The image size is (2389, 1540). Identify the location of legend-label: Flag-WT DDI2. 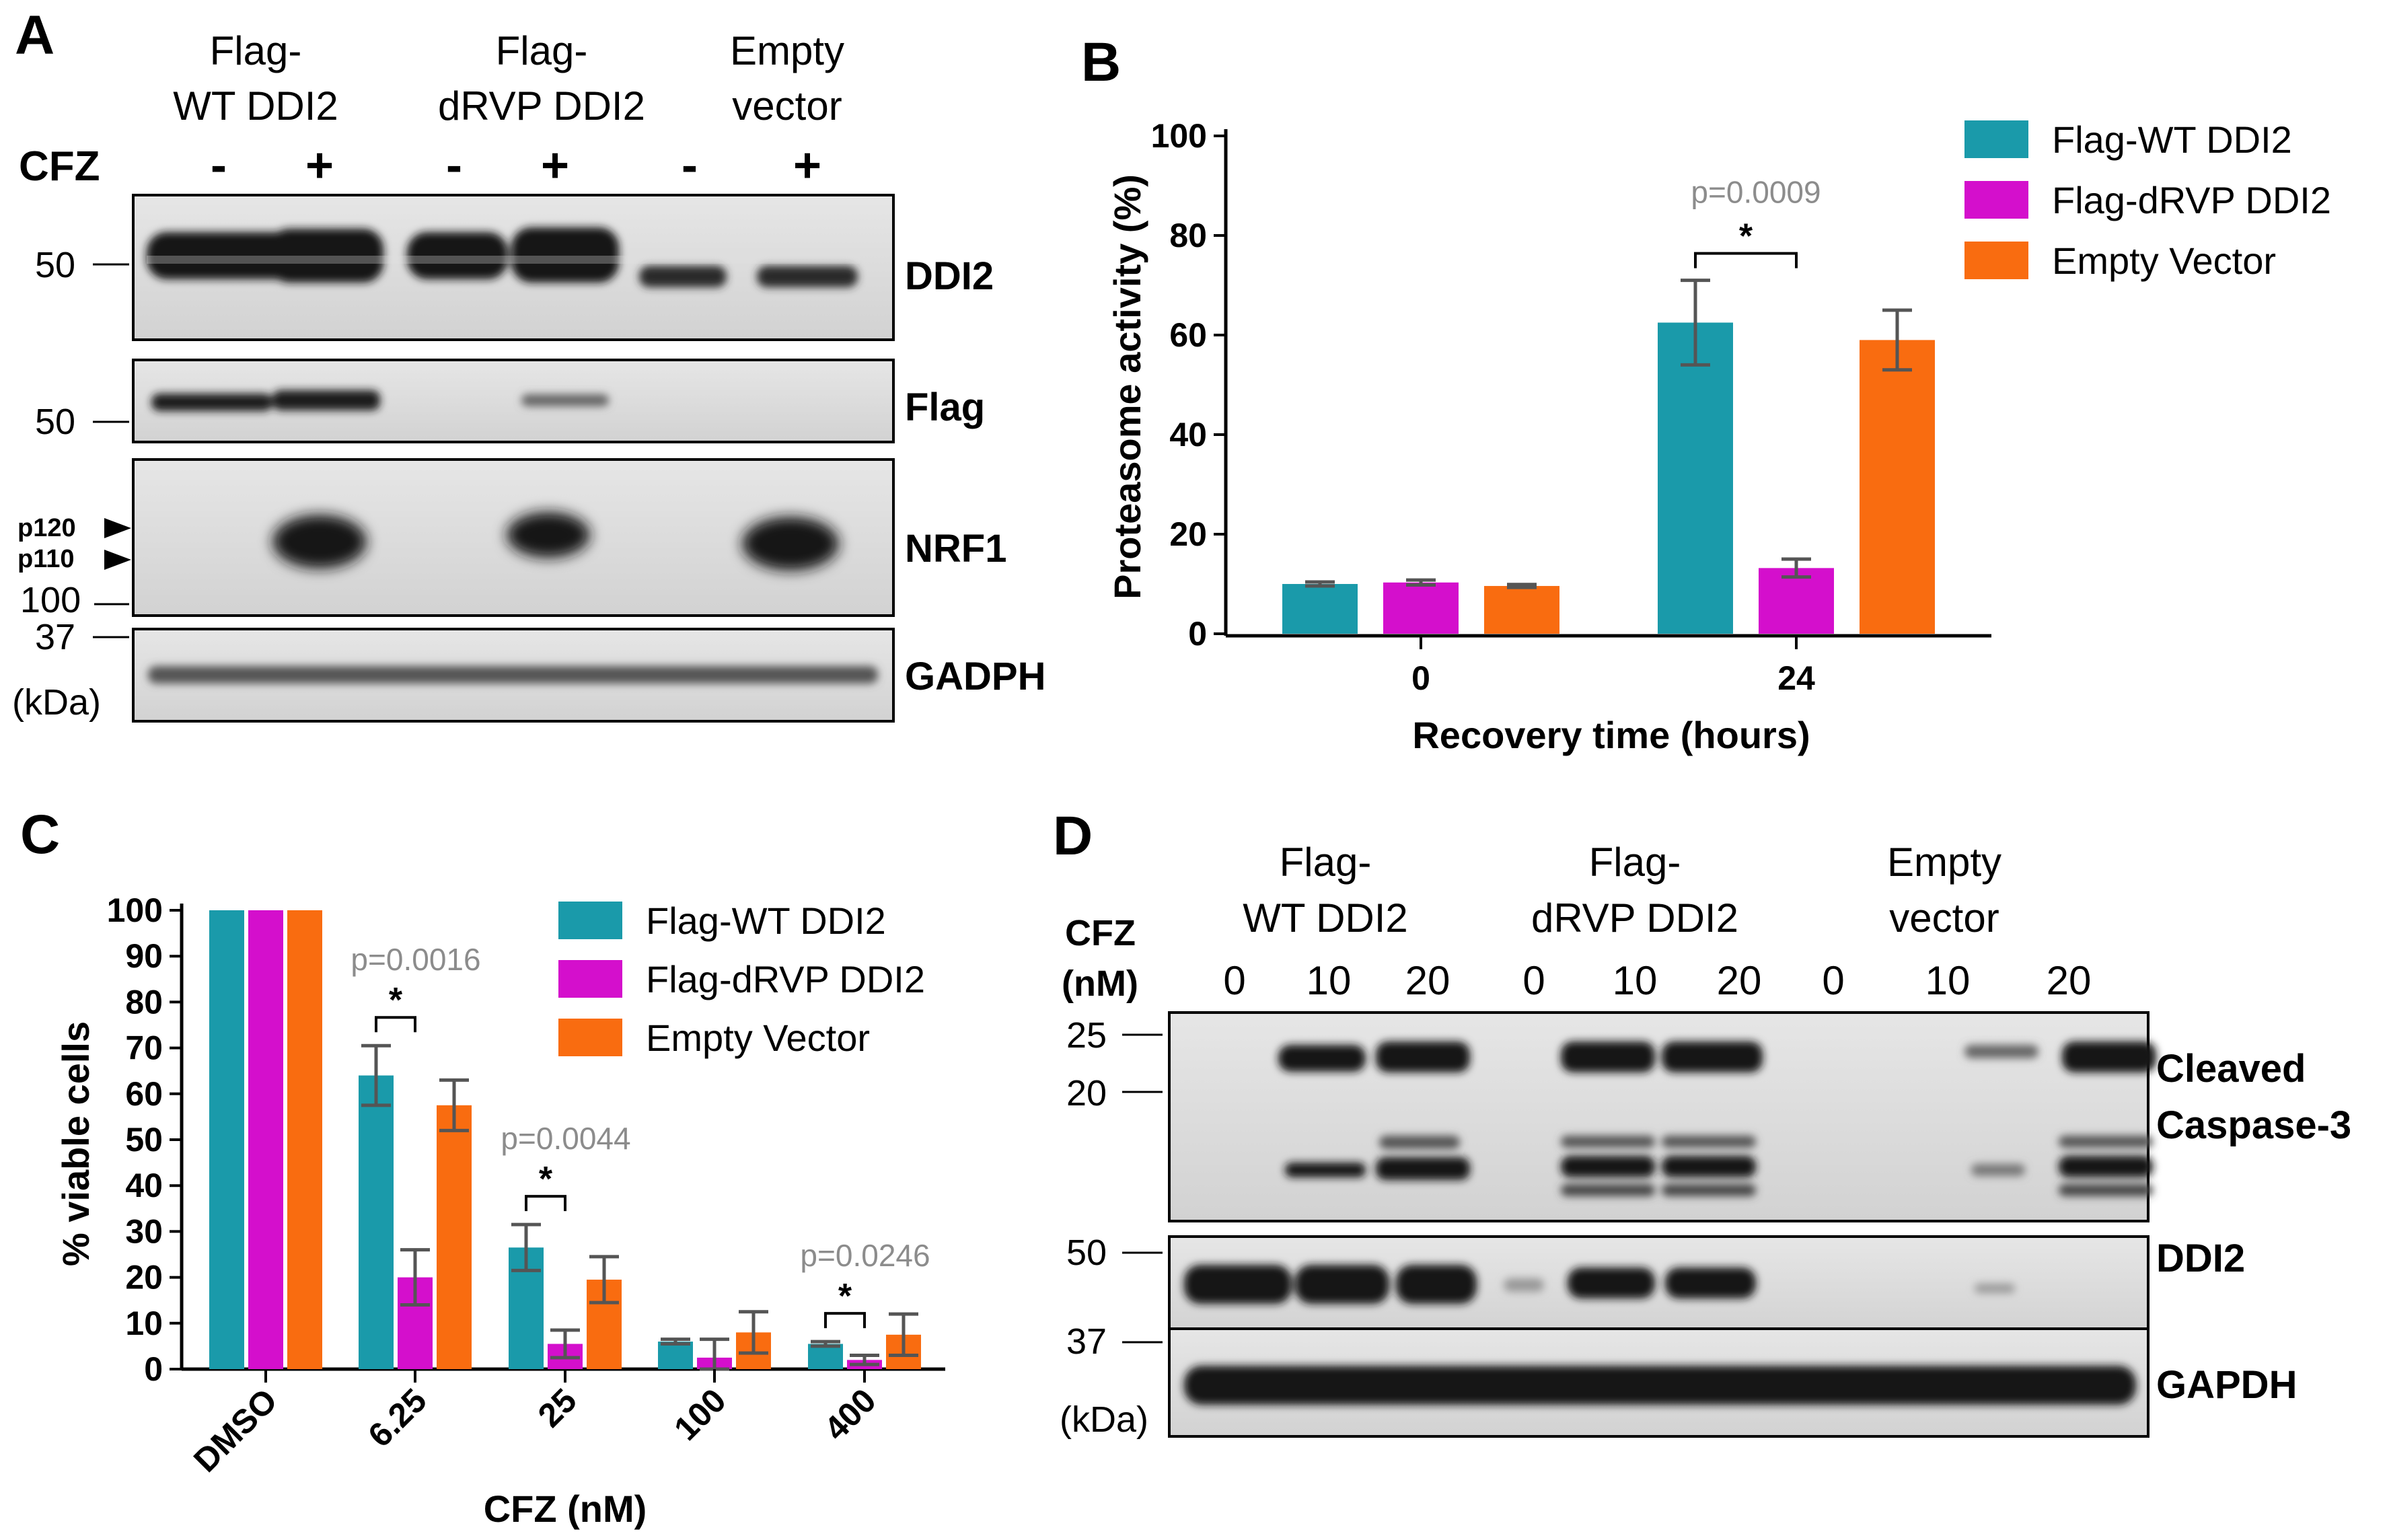
(2172, 139).